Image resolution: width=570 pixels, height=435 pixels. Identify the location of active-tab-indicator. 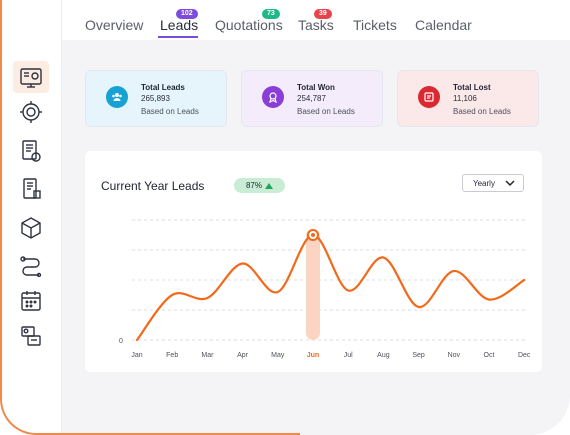
(178, 37).